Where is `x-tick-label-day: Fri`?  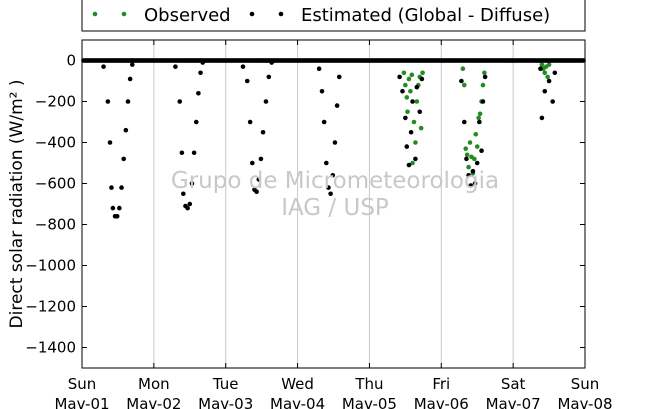 x-tick-label-day: Fri is located at coordinates (441, 384).